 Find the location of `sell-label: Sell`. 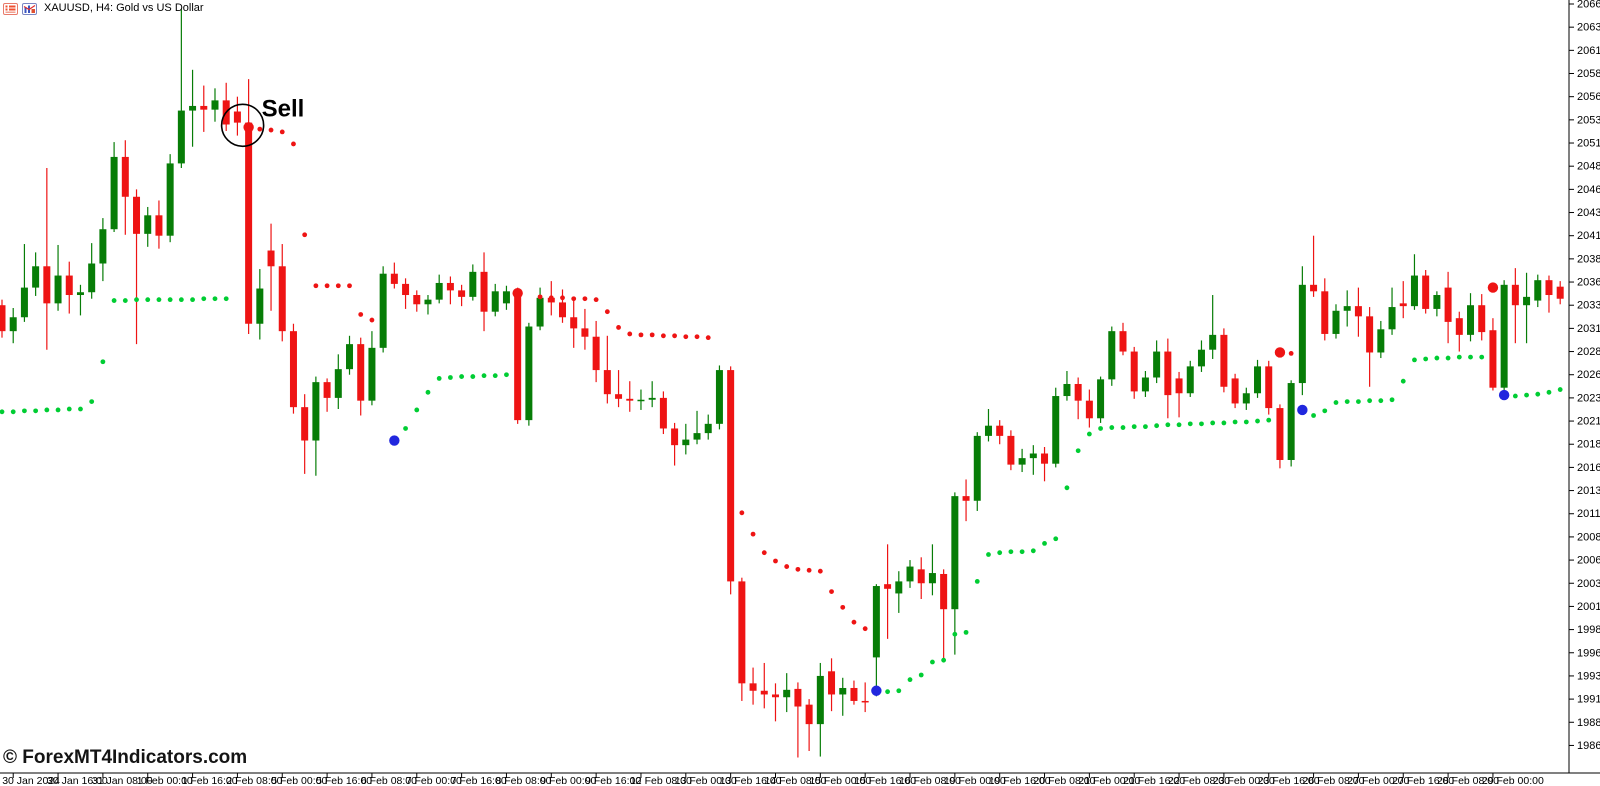

sell-label: Sell is located at coordinates (283, 108).